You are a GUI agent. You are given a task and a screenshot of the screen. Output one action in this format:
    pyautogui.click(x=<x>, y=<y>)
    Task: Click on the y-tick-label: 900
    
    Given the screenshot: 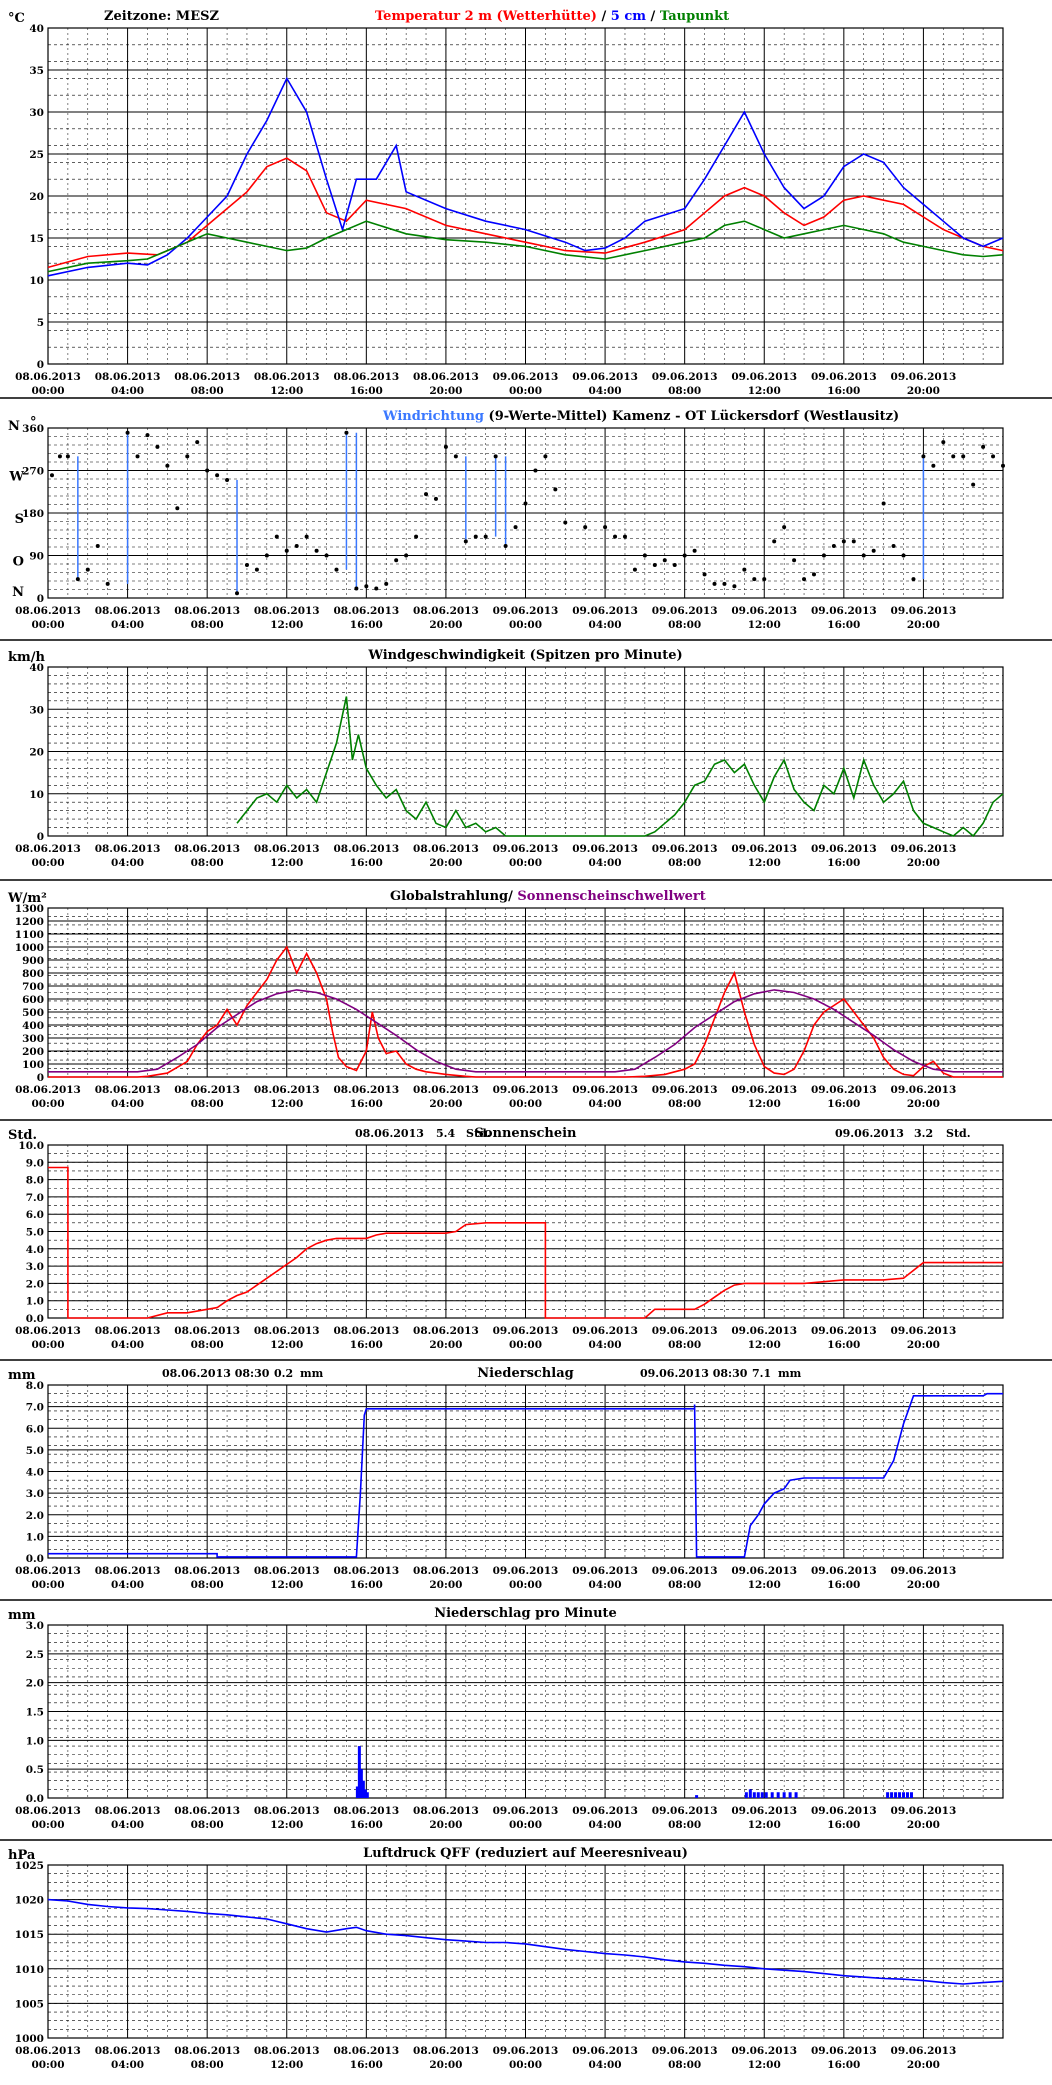 What is the action you would take?
    pyautogui.click(x=33, y=961)
    